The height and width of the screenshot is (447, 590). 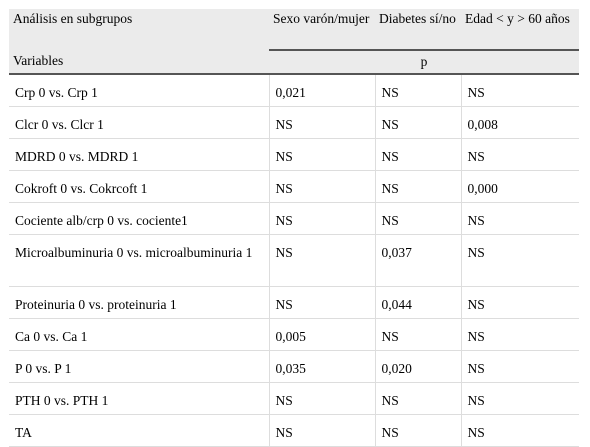 I want to click on variable-cell: P 0 vs. P 1, so click(x=139, y=366).